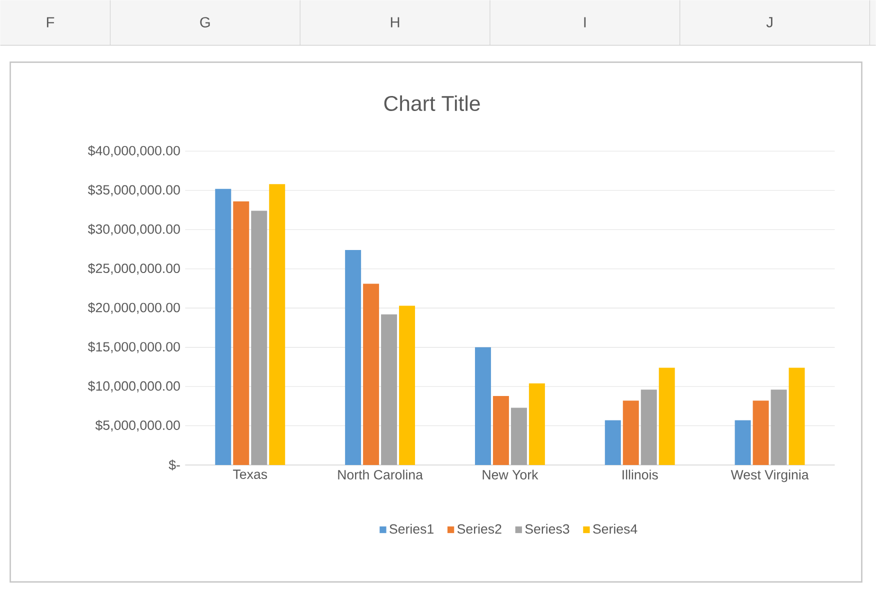 The image size is (876, 589). Describe the element at coordinates (432, 103) in the screenshot. I see `chart-title: Chart Title` at that location.